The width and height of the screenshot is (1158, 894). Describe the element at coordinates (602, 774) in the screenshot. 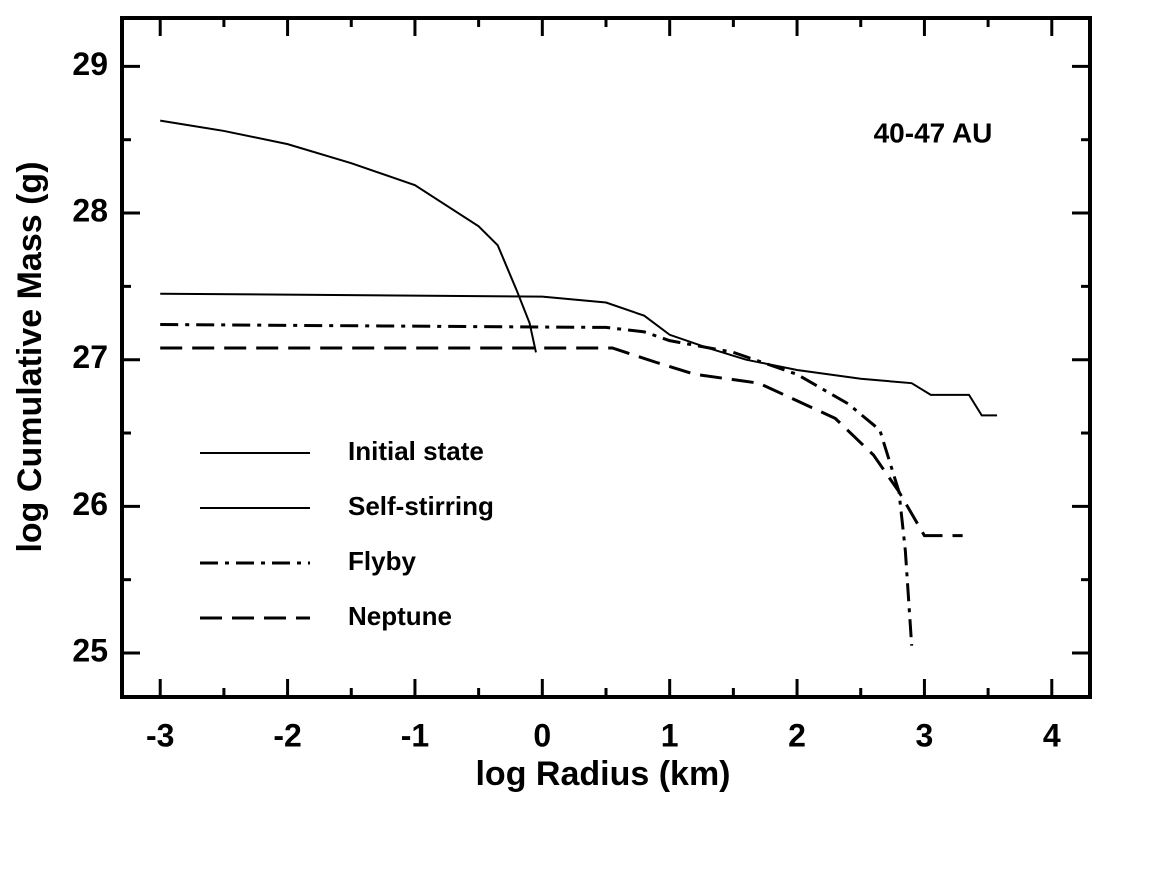

I see `x-axis-label: log Radius (km)` at that location.